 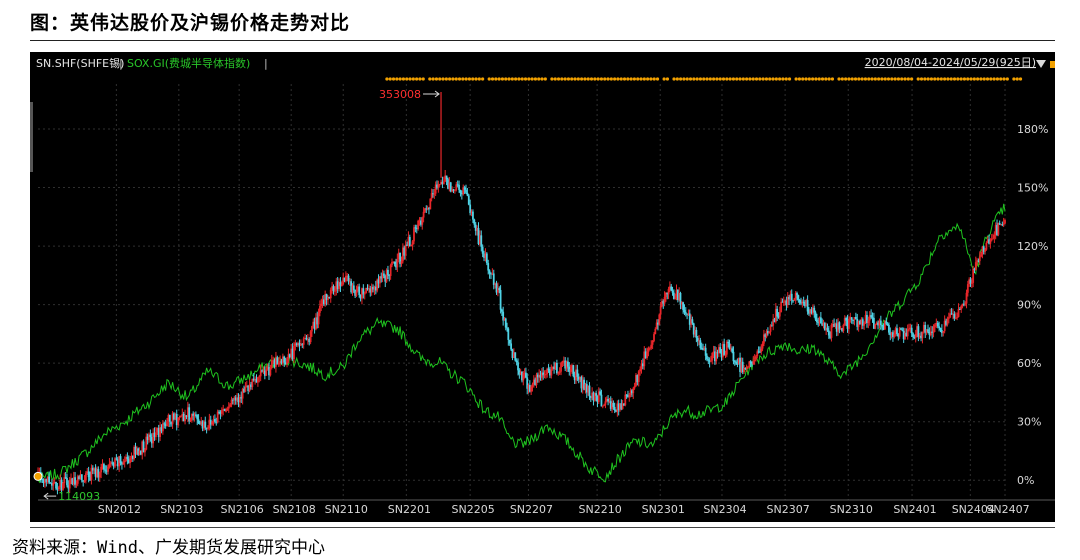 I want to click on left-scroll-handle, so click(x=31, y=137).